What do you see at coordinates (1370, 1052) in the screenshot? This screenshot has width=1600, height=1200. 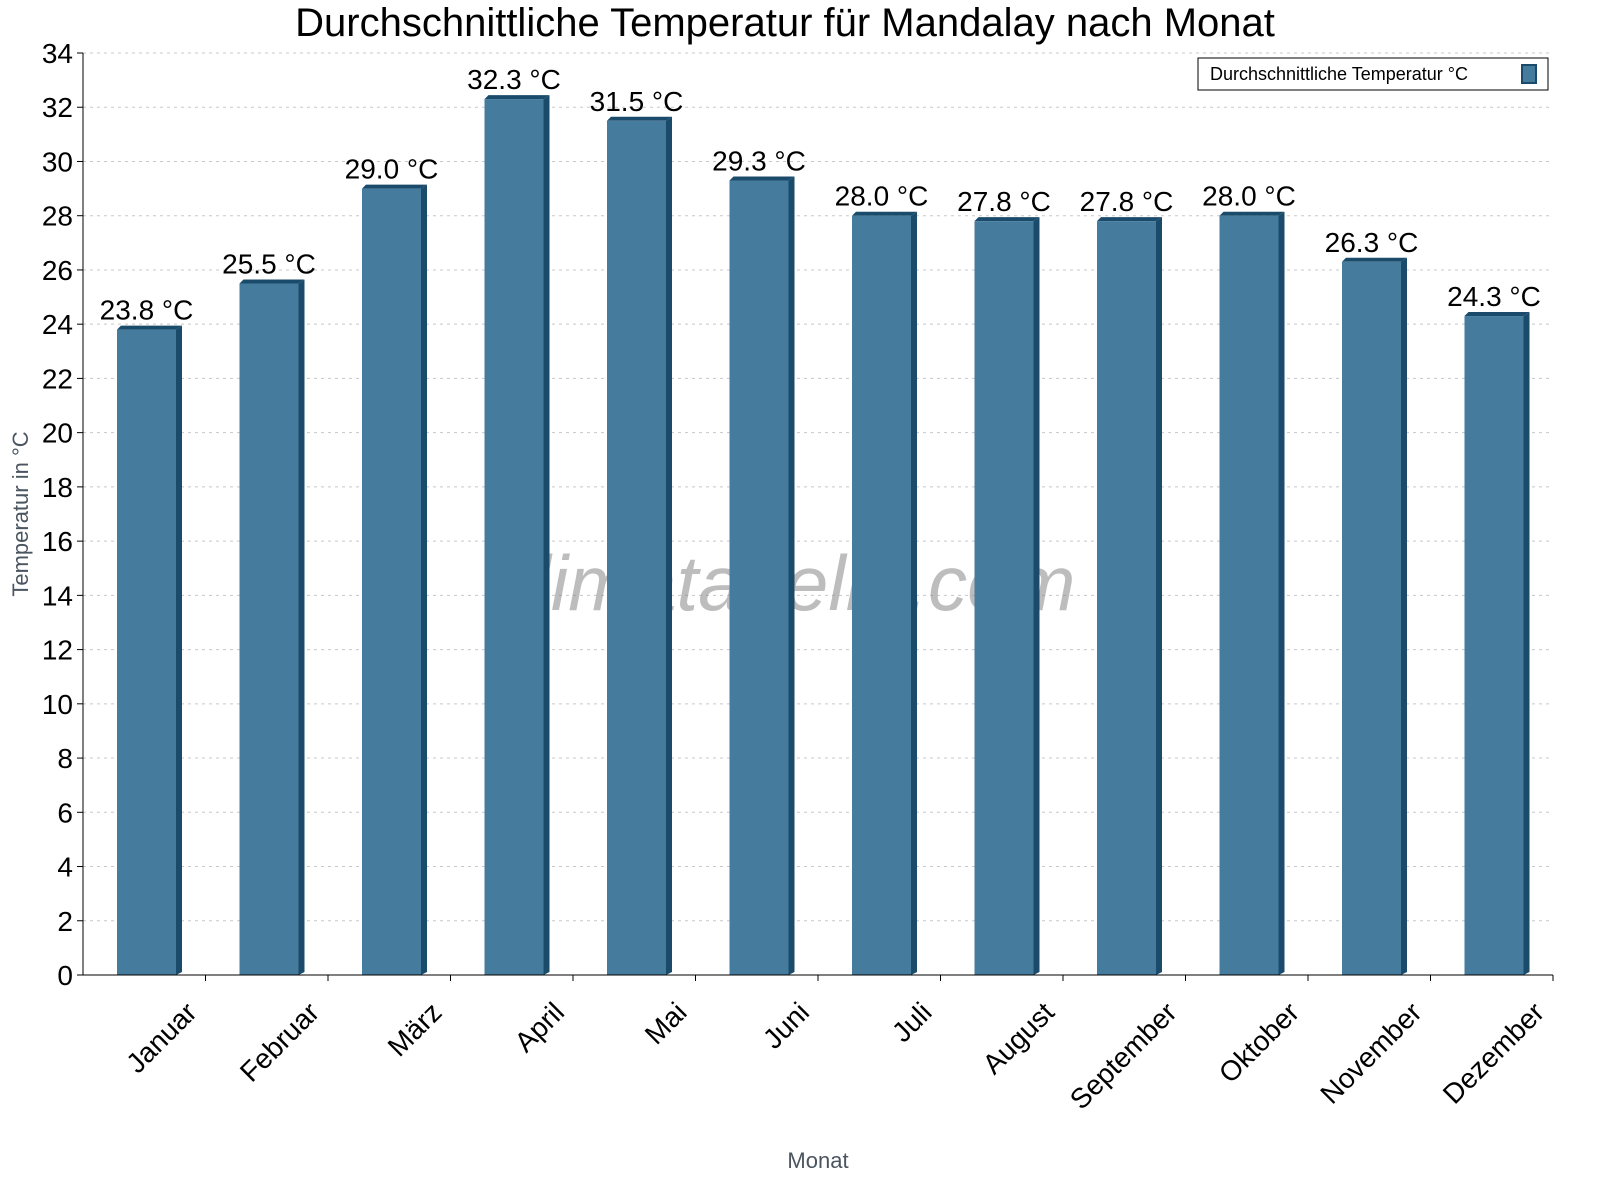 I see `x-tick-label: November` at bounding box center [1370, 1052].